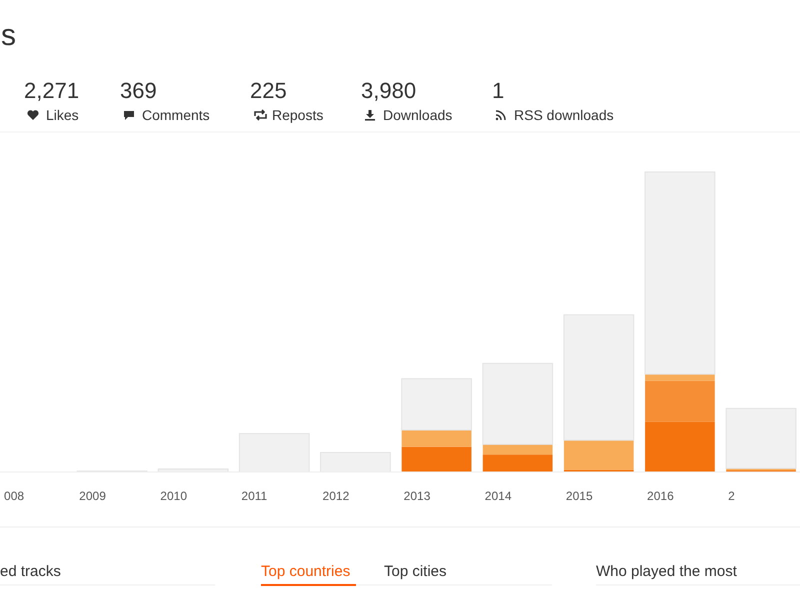 Image resolution: width=800 pixels, height=600 pixels. I want to click on text: 3,980, so click(388, 90).